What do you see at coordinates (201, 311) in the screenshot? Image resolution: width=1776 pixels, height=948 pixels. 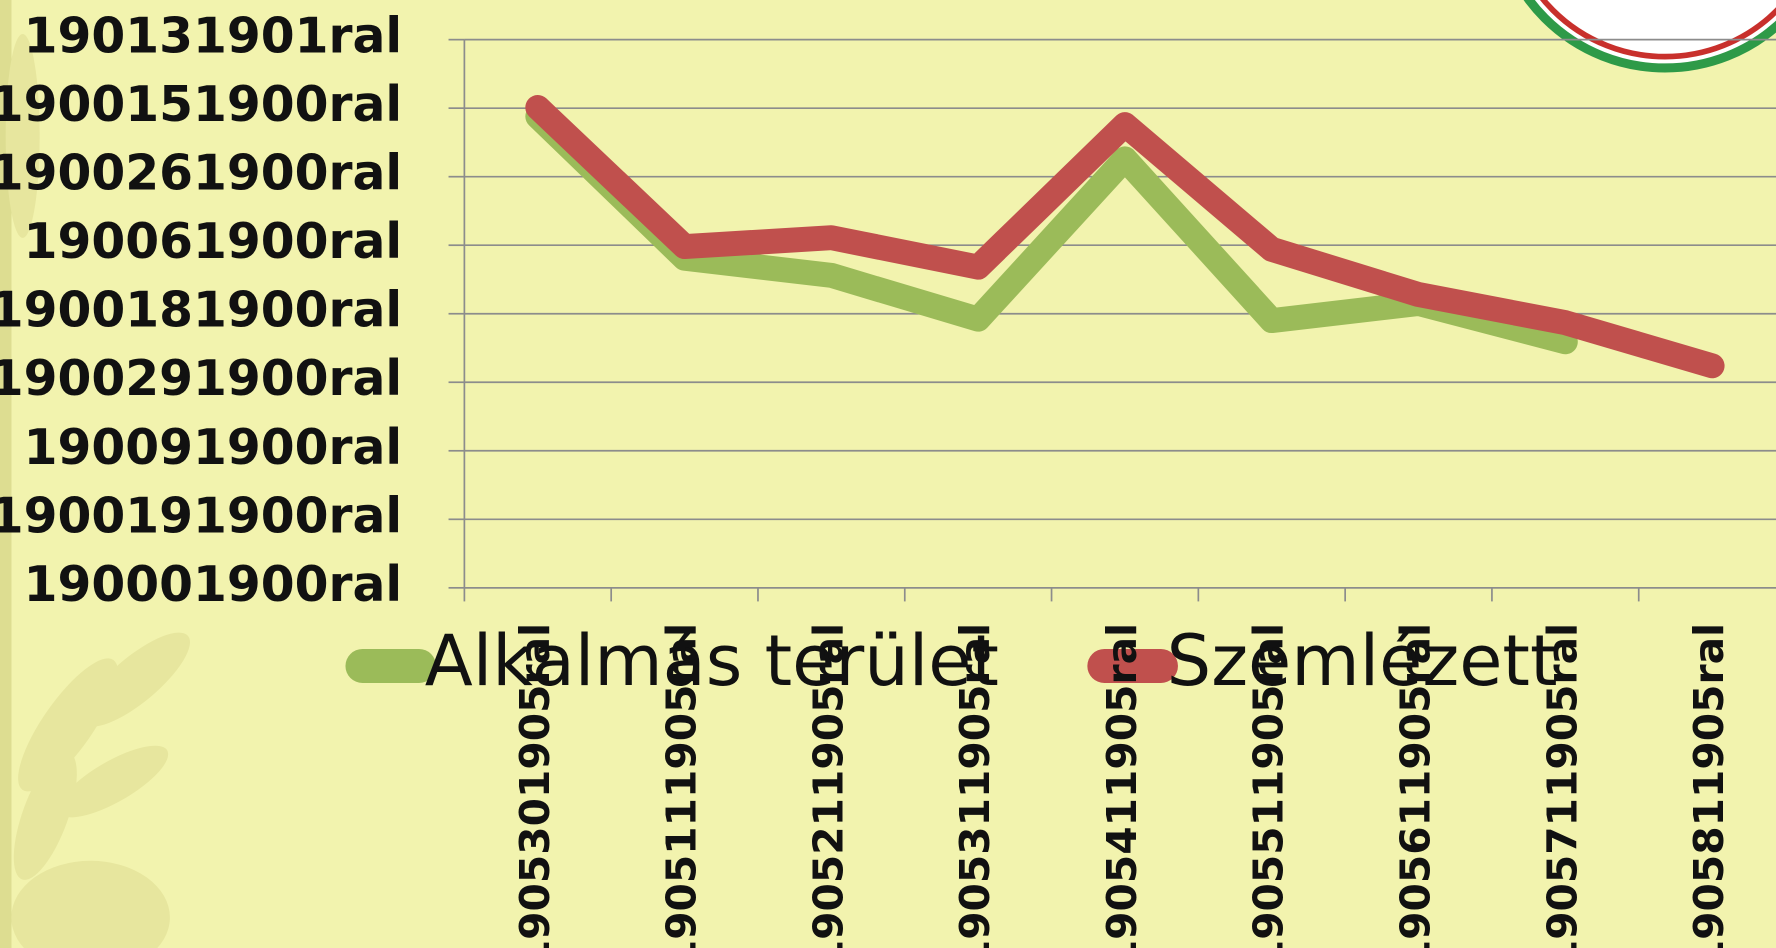 I see `y-tick-label: 1900181900ral` at bounding box center [201, 311].